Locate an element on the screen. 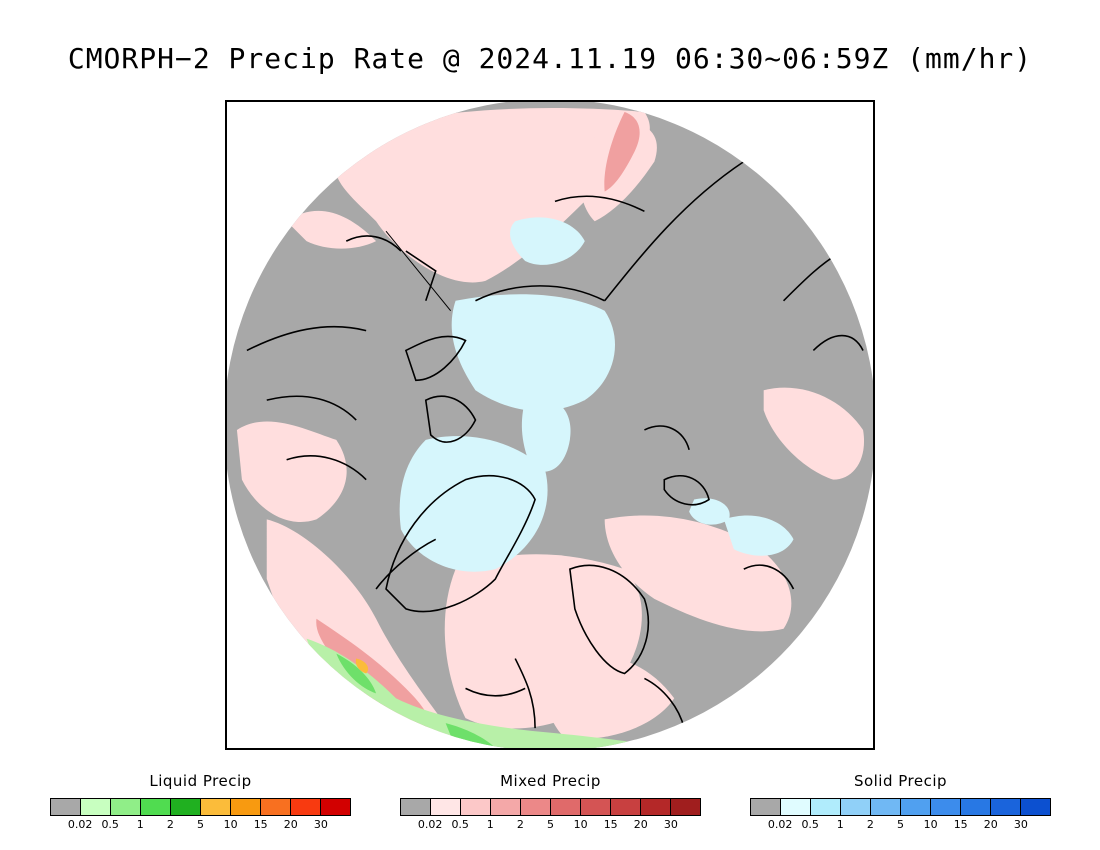 The width and height of the screenshot is (1100, 850). liquid-precip-heavy is located at coordinates (362, 666).